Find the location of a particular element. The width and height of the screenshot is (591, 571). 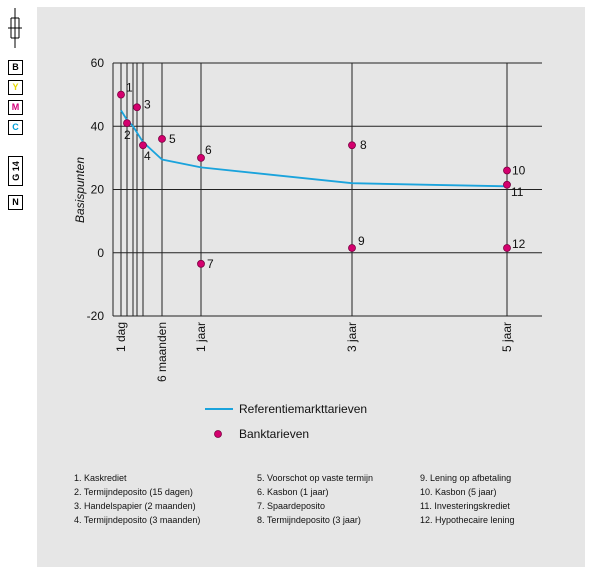

x-tick-label: 1 dag is located at coordinates (121, 337).